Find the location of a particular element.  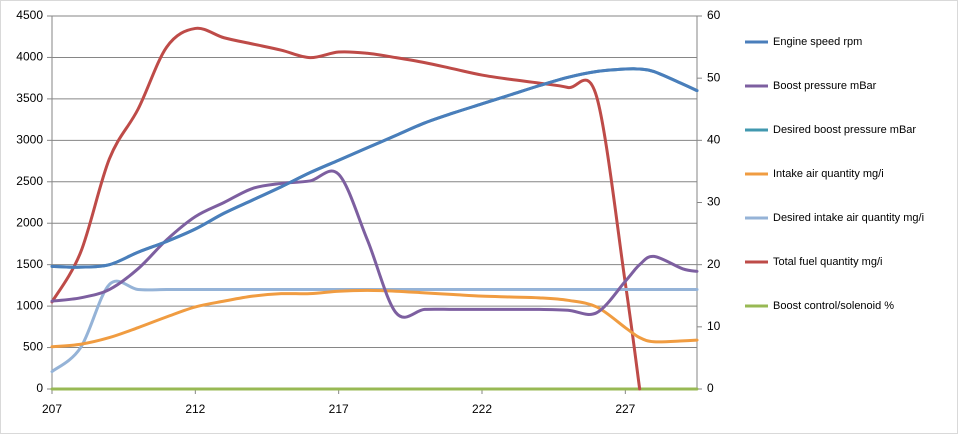

legend-label: Boost pressure mBar is located at coordinates (825, 86).